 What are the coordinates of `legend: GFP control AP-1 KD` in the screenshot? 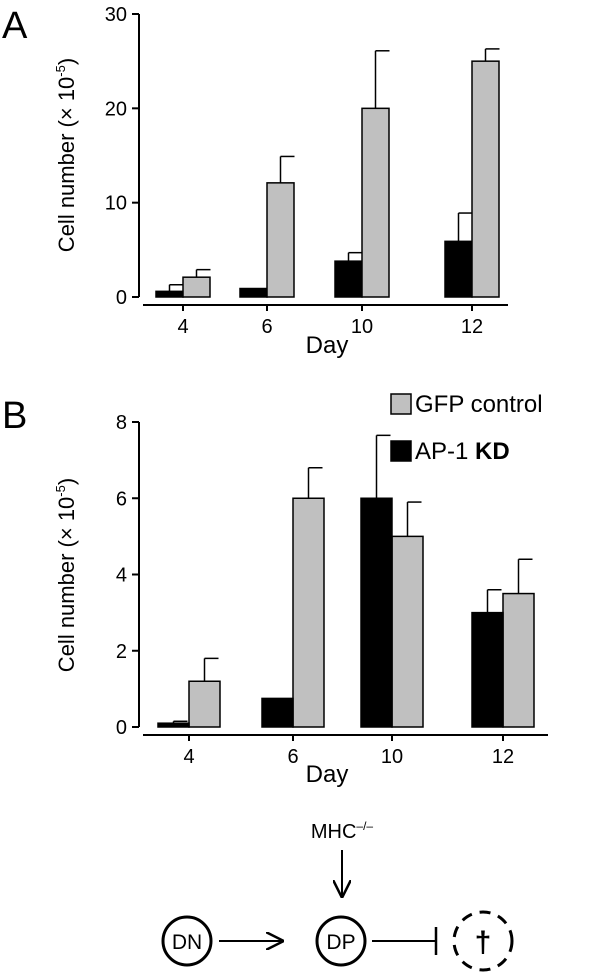 It's located at (466, 428).